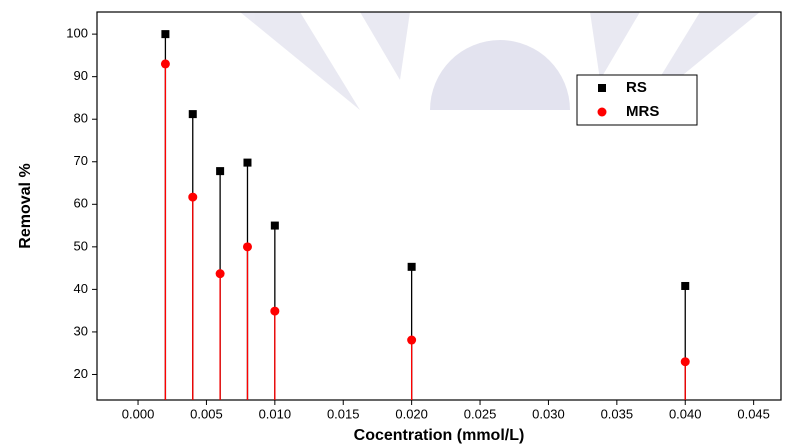 The width and height of the screenshot is (796, 447). What do you see at coordinates (411, 413) in the screenshot?
I see `x-tick-label: 0.020` at bounding box center [411, 413].